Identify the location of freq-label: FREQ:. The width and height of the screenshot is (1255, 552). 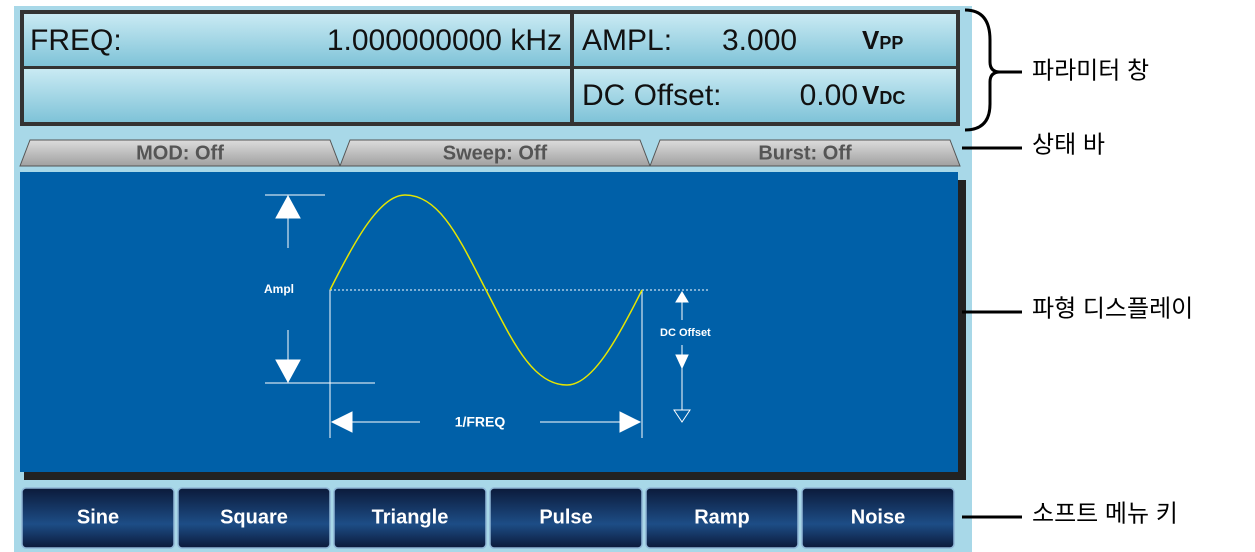
(76, 40).